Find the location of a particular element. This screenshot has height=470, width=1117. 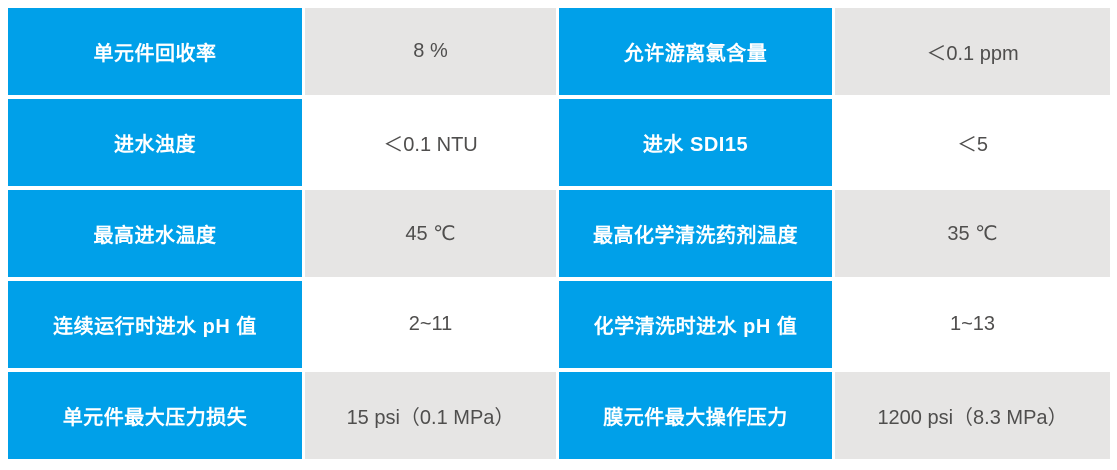

spec-label-max-cleaning-temperature: 最高化学清洗药剂温度 is located at coordinates (695, 233).